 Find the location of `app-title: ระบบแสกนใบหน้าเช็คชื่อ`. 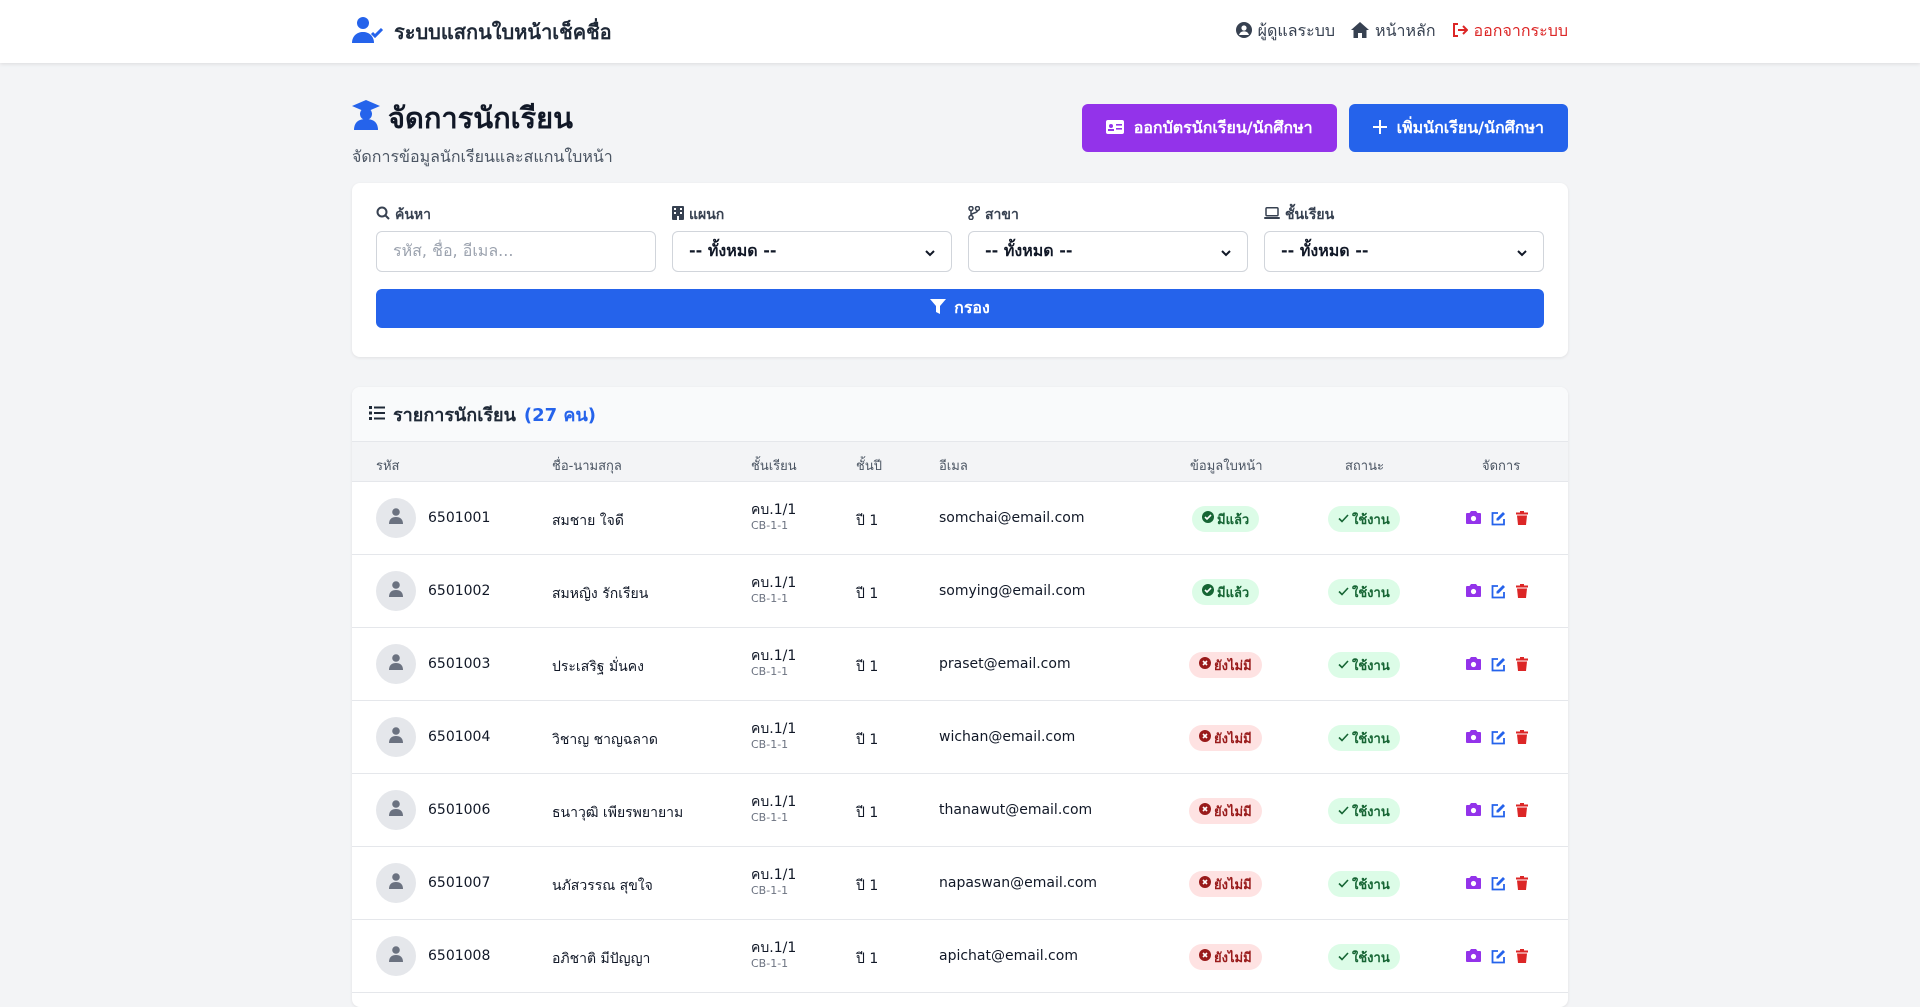

app-title: ระบบแสกนใบหน้าเช็คชื่อ is located at coordinates (503, 31).